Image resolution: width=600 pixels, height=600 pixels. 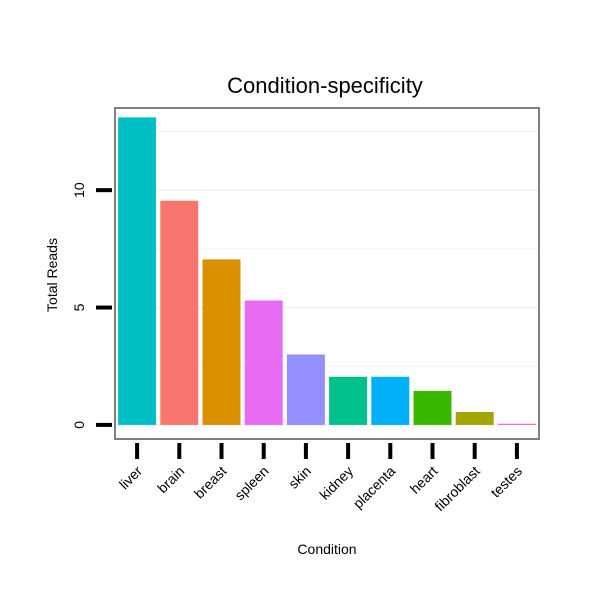 What do you see at coordinates (263, 362) in the screenshot?
I see `bar-spleen` at bounding box center [263, 362].